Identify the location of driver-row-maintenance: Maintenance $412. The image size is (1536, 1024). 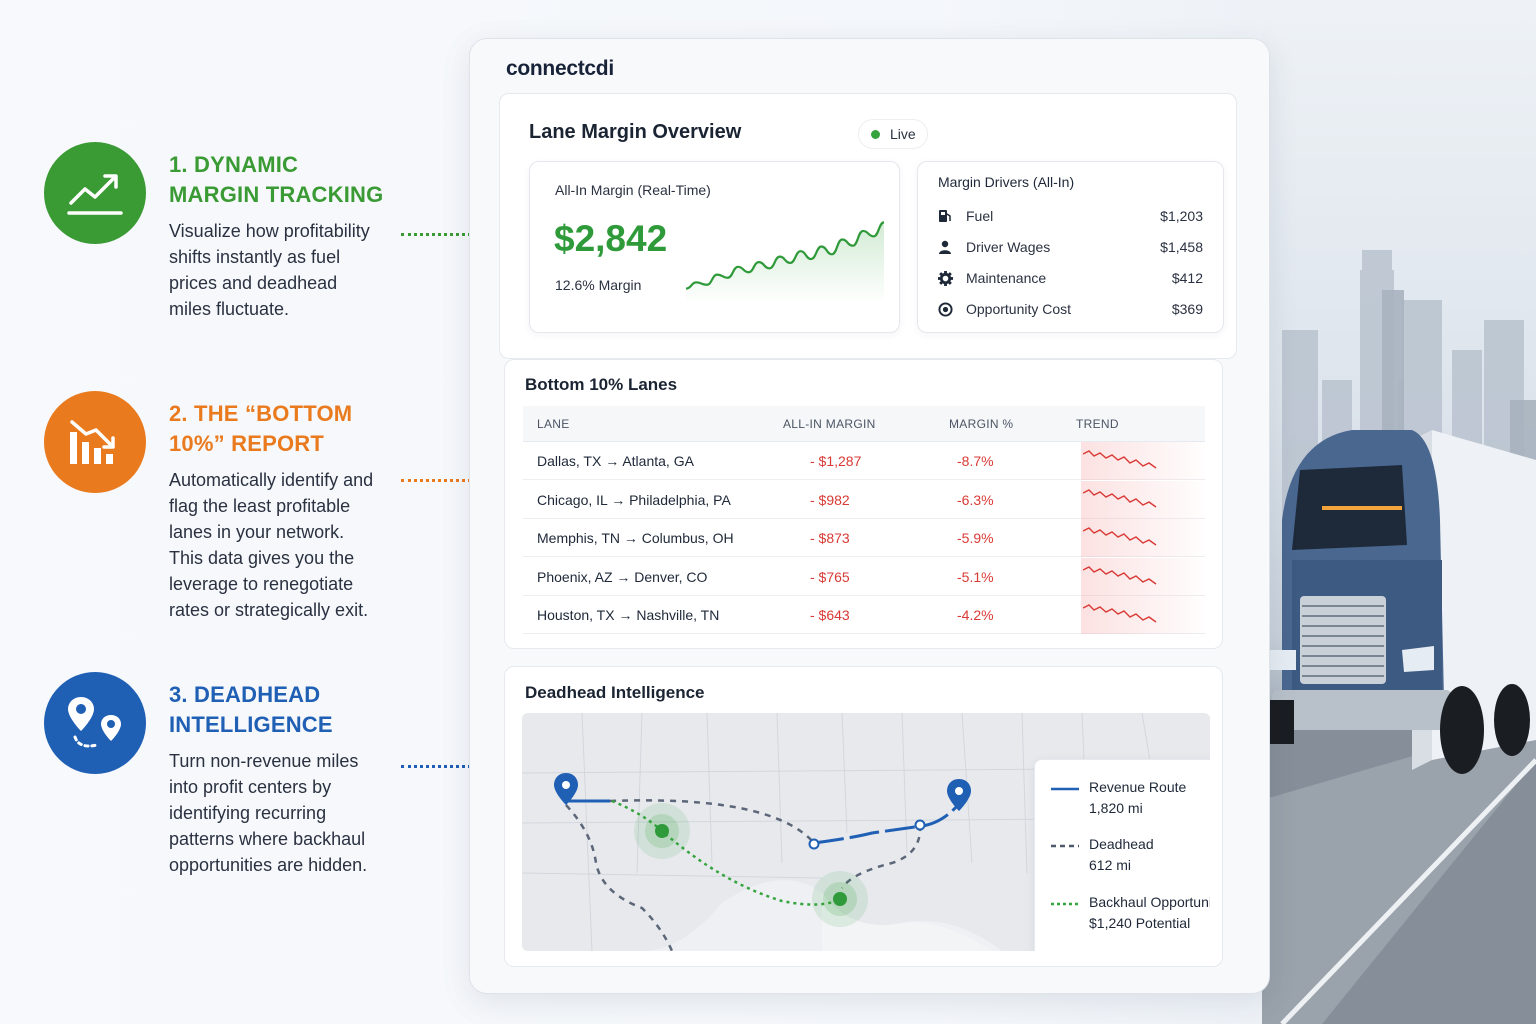
(1070, 278).